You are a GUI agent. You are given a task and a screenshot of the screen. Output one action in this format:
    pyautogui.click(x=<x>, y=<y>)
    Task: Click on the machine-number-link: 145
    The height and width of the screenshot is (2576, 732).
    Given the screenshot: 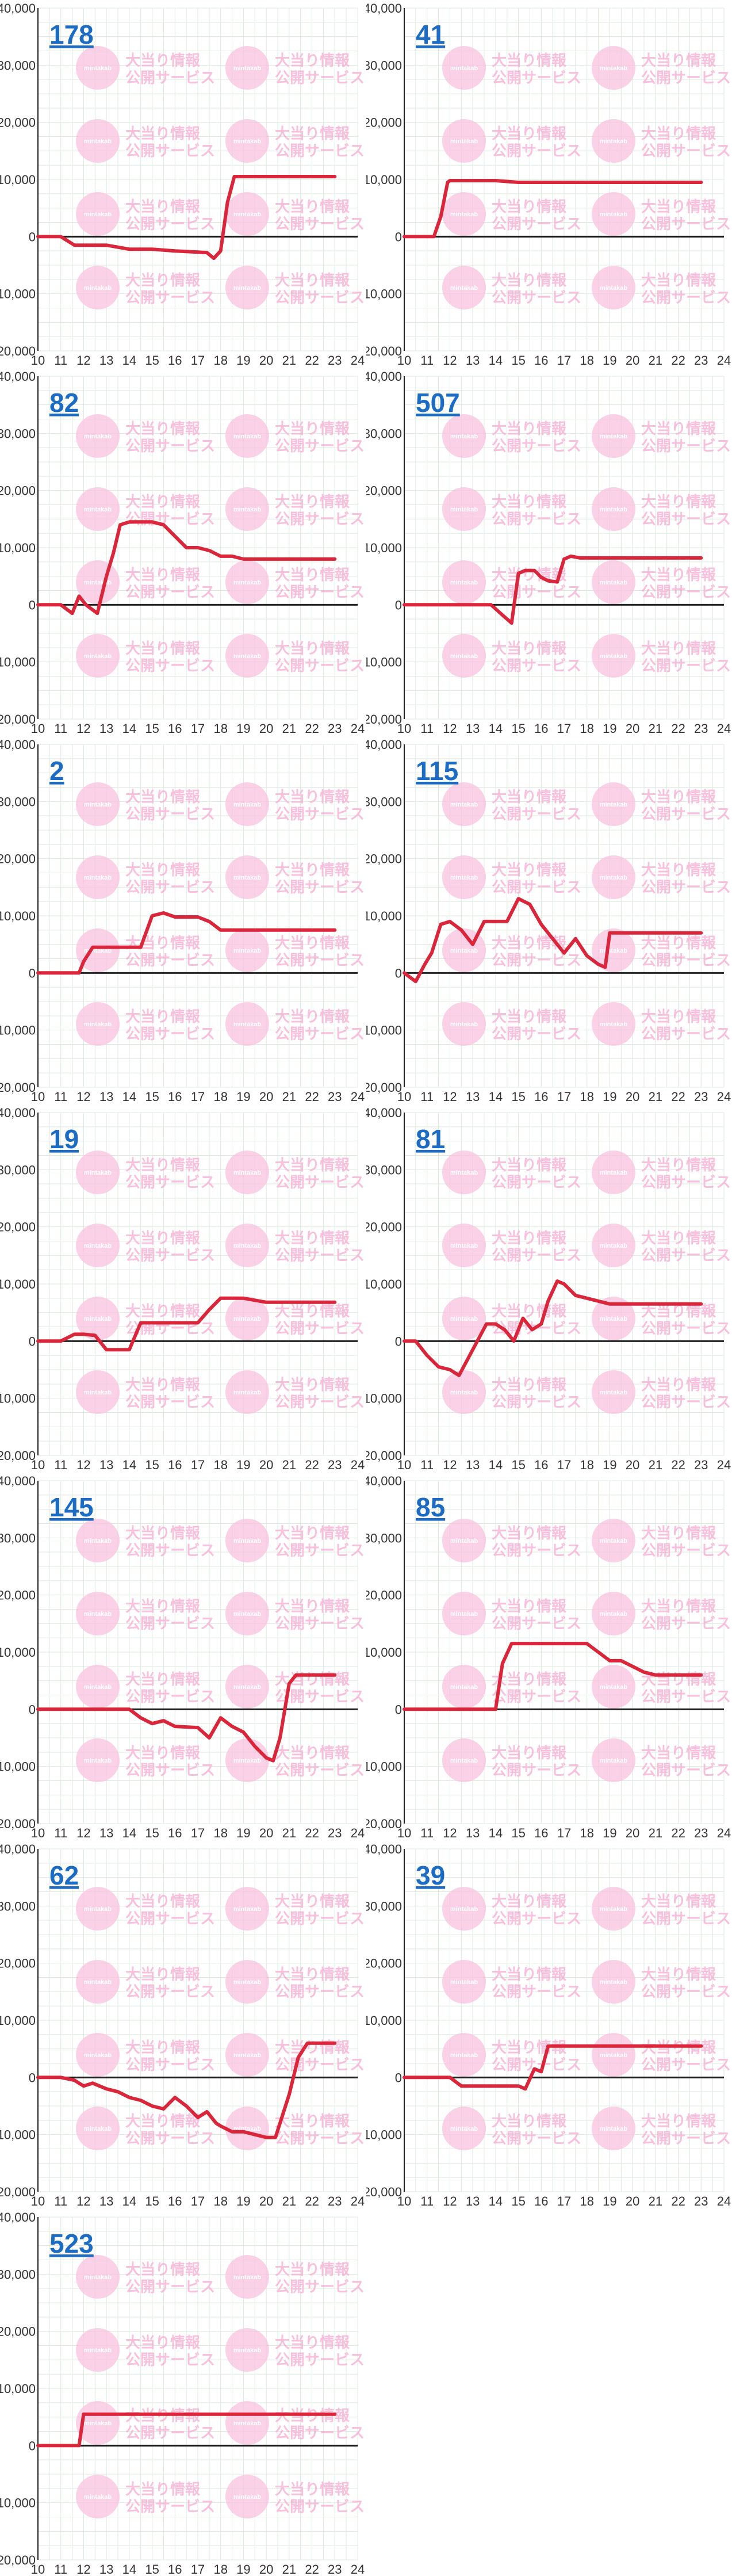 What is the action you would take?
    pyautogui.click(x=71, y=1507)
    